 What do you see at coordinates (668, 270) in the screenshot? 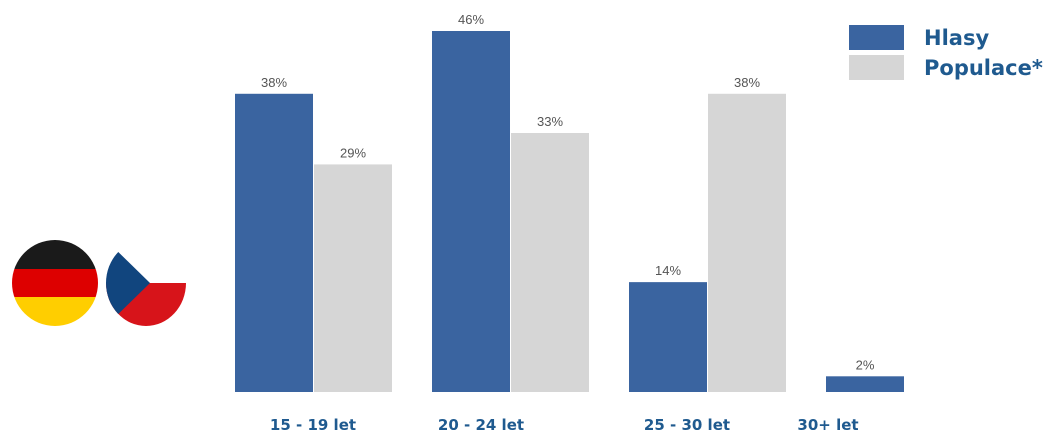
I see `data-label-hlasy-2: 14%` at bounding box center [668, 270].